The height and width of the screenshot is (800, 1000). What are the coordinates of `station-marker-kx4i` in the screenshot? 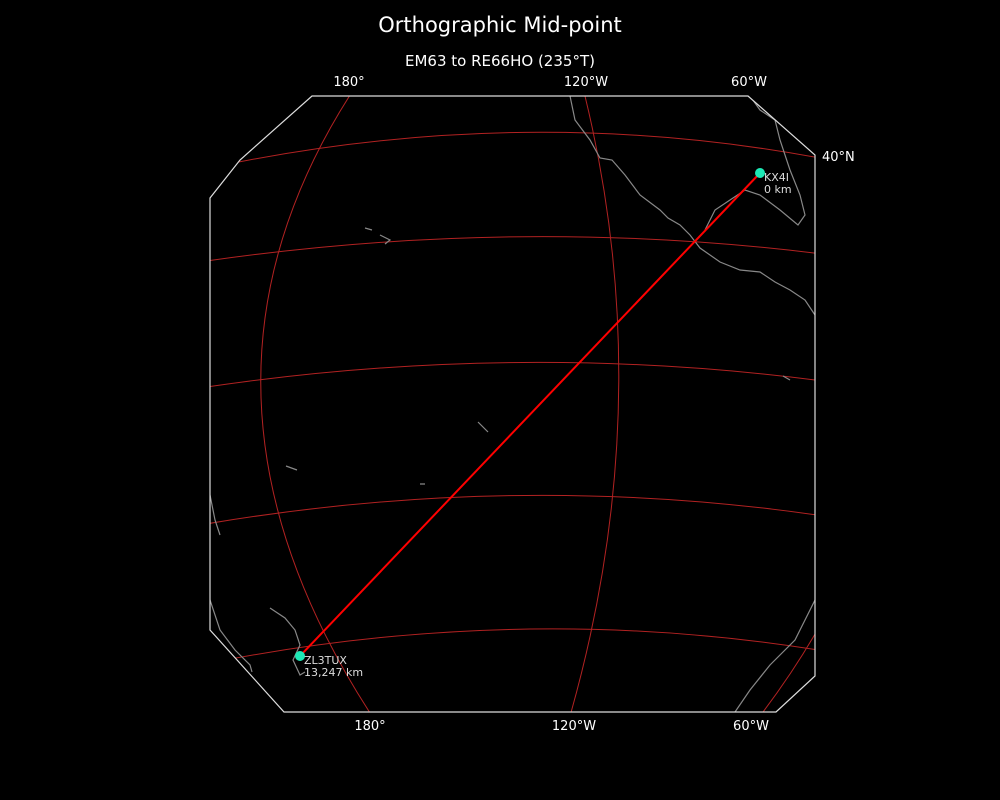 It's located at (760, 173).